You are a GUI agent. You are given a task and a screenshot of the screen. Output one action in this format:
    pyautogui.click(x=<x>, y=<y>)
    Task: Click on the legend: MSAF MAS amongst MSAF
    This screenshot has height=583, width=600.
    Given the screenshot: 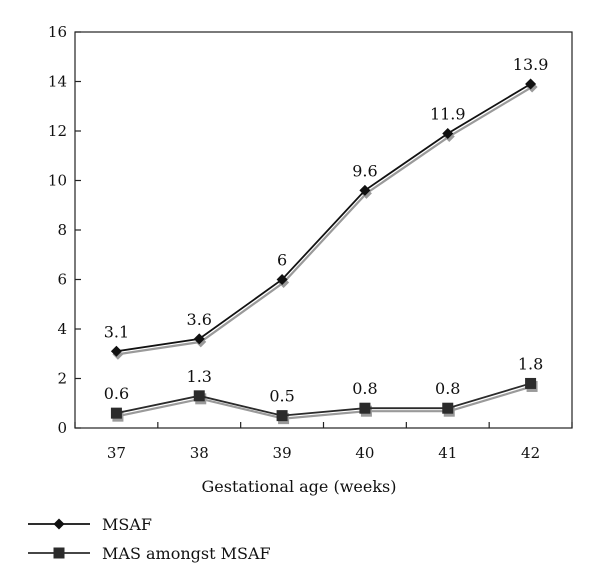 What is the action you would take?
    pyautogui.click(x=149, y=539)
    